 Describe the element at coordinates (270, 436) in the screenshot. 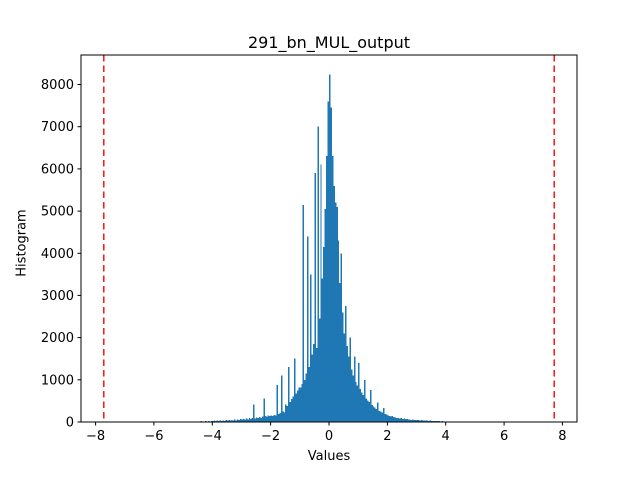

I see `x-tick-label: −2` at that location.